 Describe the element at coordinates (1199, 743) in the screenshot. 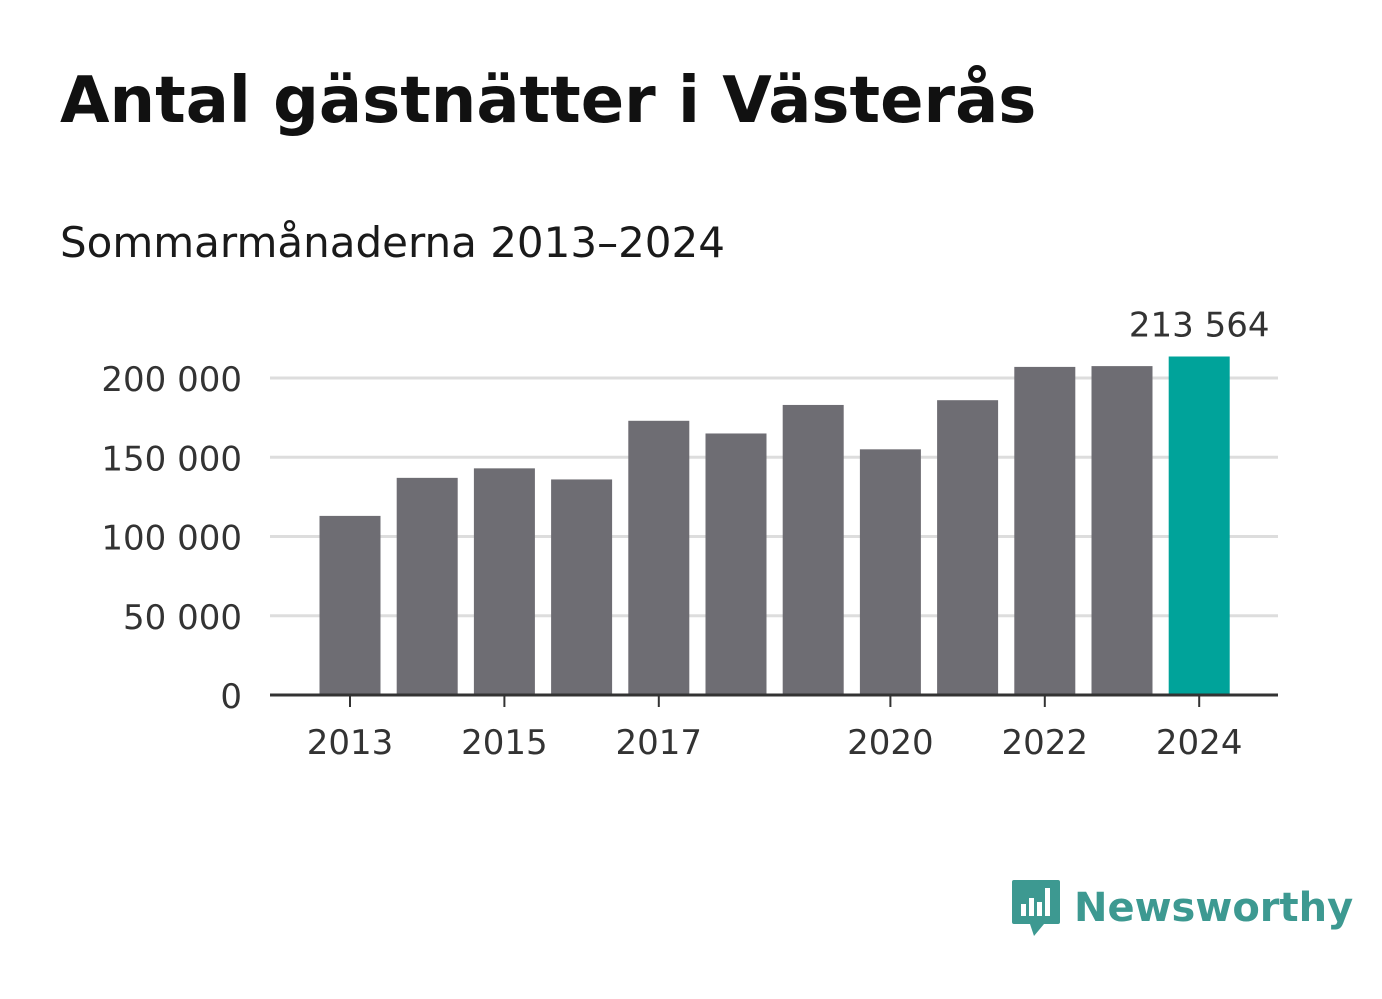

I see `x-tick-label: 2024` at that location.